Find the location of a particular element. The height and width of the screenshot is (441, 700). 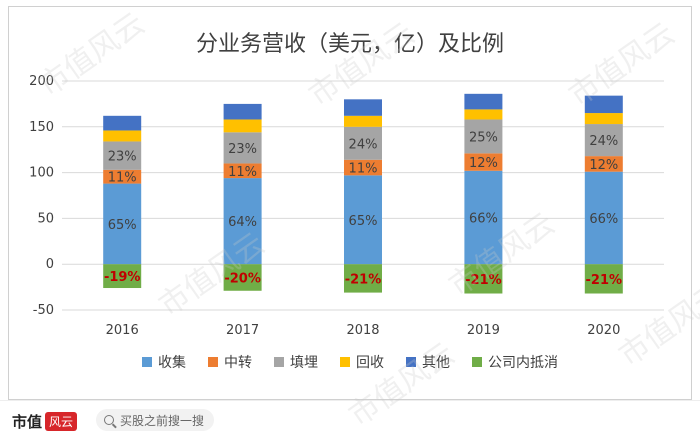

data-label: -19% is located at coordinates (122, 277).